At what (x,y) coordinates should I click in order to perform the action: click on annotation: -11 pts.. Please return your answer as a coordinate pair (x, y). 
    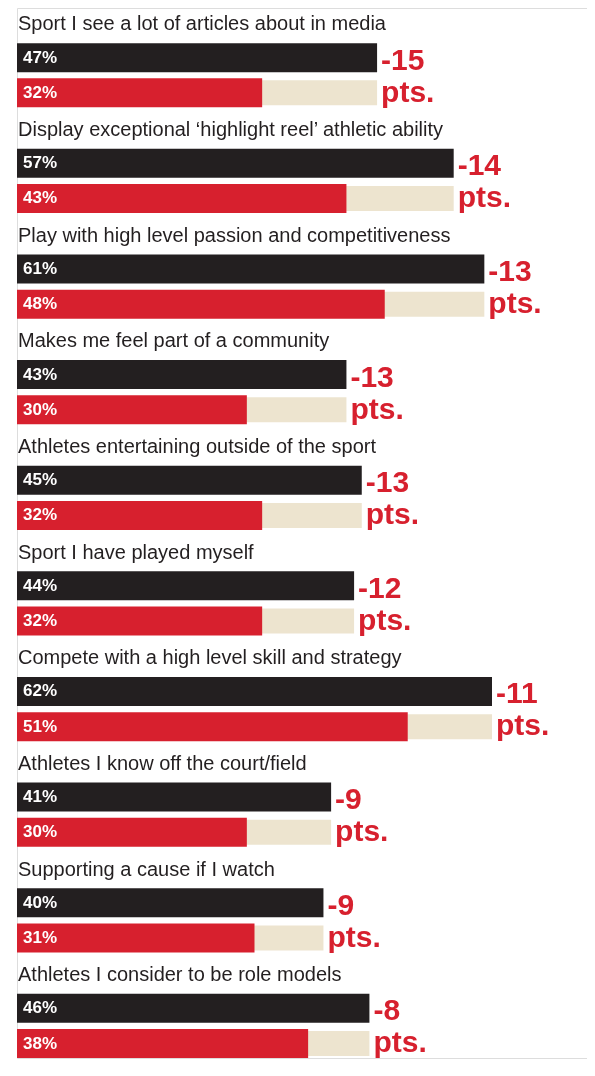
    Looking at the image, I should click on (523, 709).